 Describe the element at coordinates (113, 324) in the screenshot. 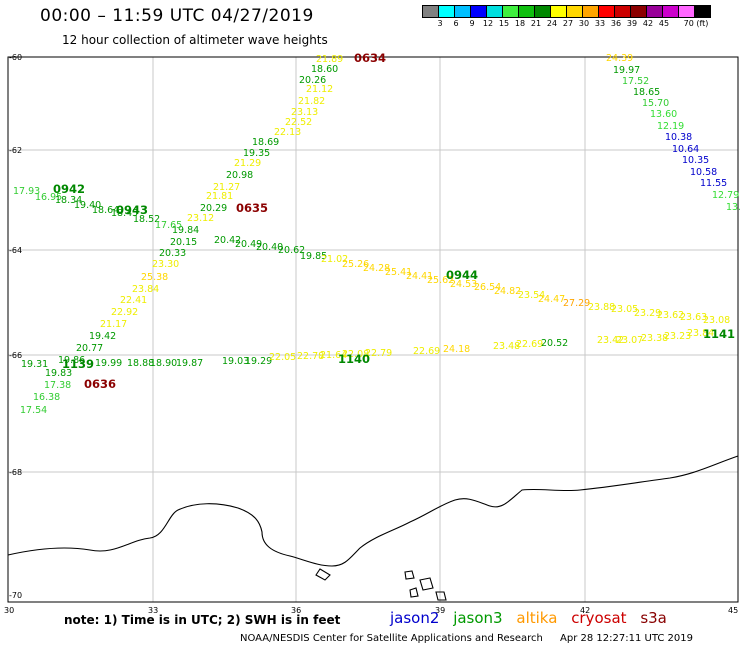

I see `wave-height-label: 21.17` at that location.